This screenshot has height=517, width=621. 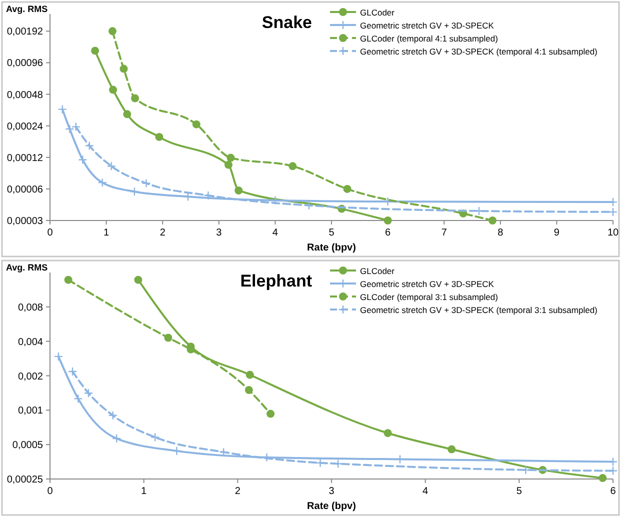 What do you see at coordinates (25, 32) in the screenshot?
I see `y-tick-label: 0,00192` at bounding box center [25, 32].